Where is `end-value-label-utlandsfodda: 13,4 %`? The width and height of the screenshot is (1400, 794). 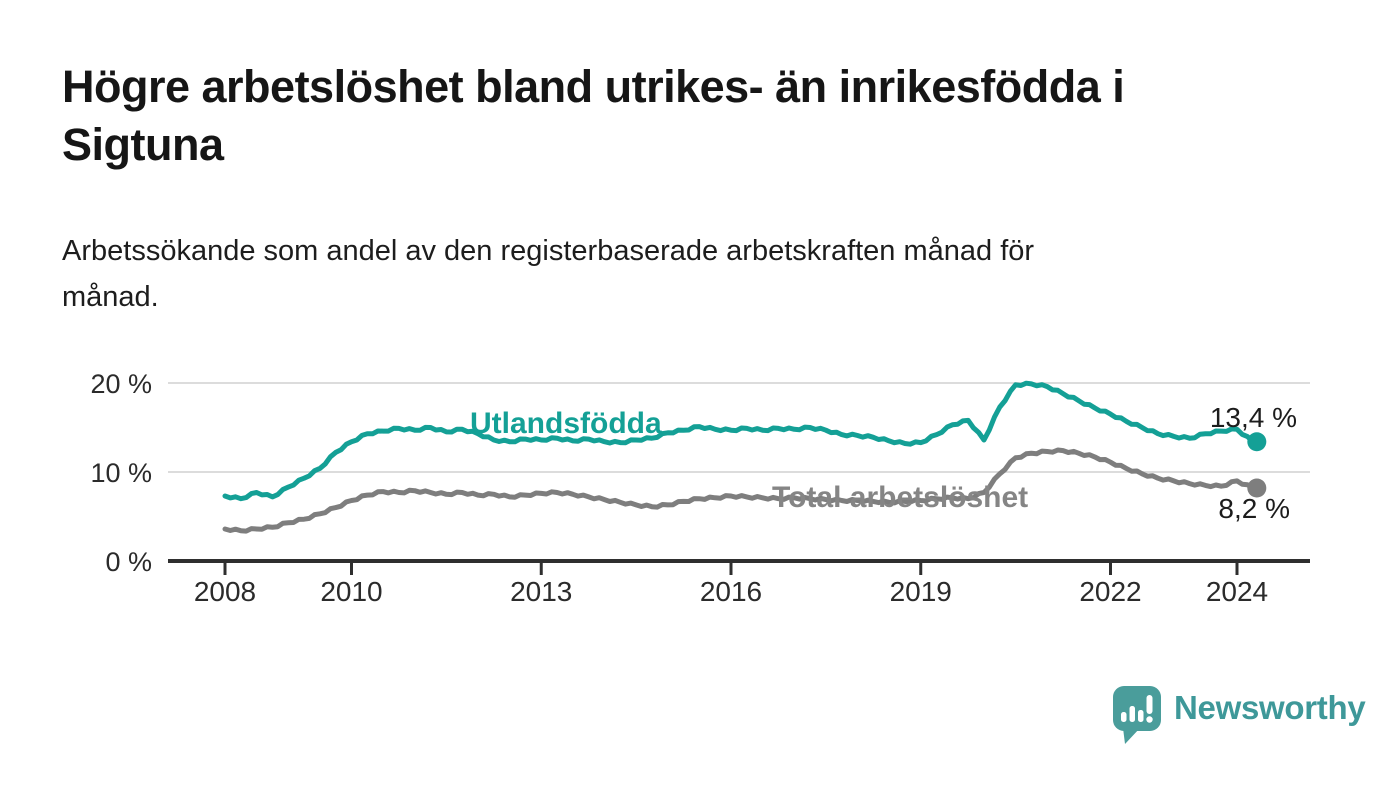
end-value-label-utlandsfodda: 13,4 % is located at coordinates (1253, 417).